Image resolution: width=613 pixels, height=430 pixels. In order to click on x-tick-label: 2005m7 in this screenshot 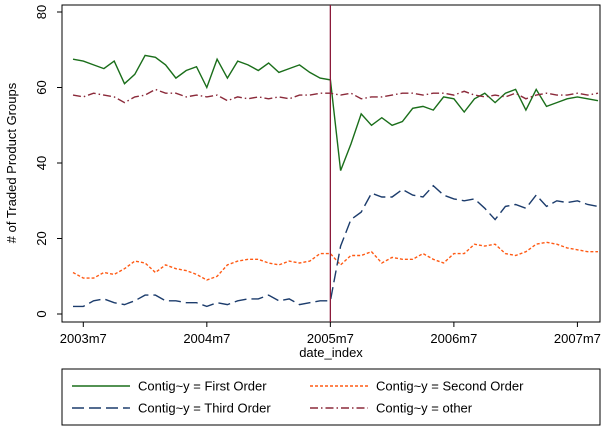, I will do `click(330, 338)`.